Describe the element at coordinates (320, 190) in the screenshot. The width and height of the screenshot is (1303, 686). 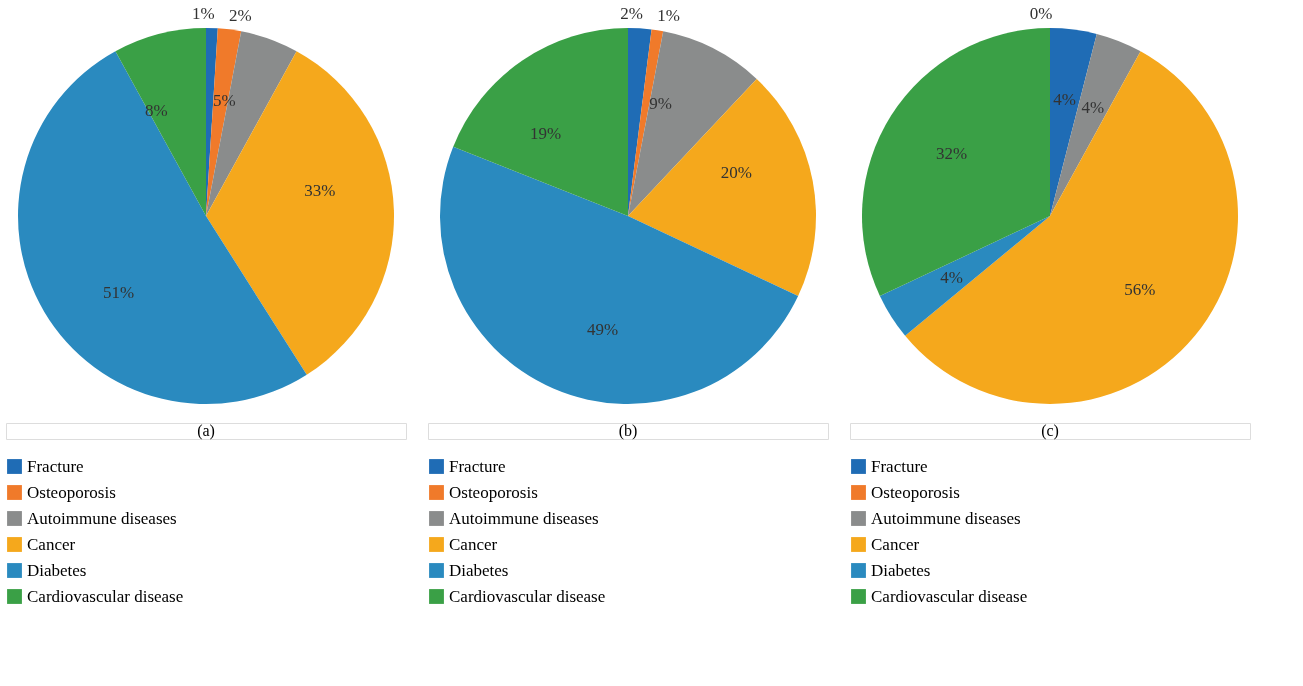
I see `data-label: 33%` at that location.